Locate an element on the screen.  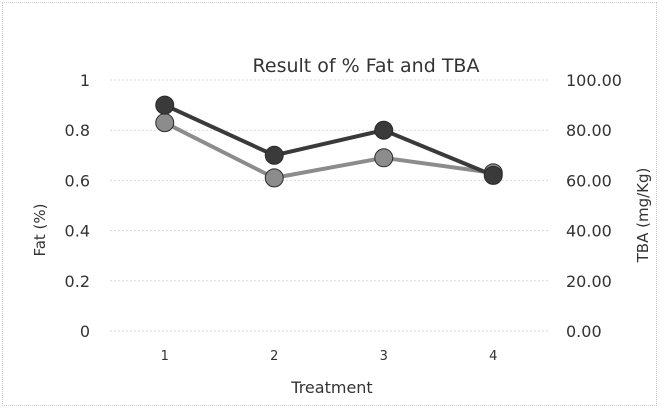
chart-title: Result of % Fat and TBA is located at coordinates (366, 66).